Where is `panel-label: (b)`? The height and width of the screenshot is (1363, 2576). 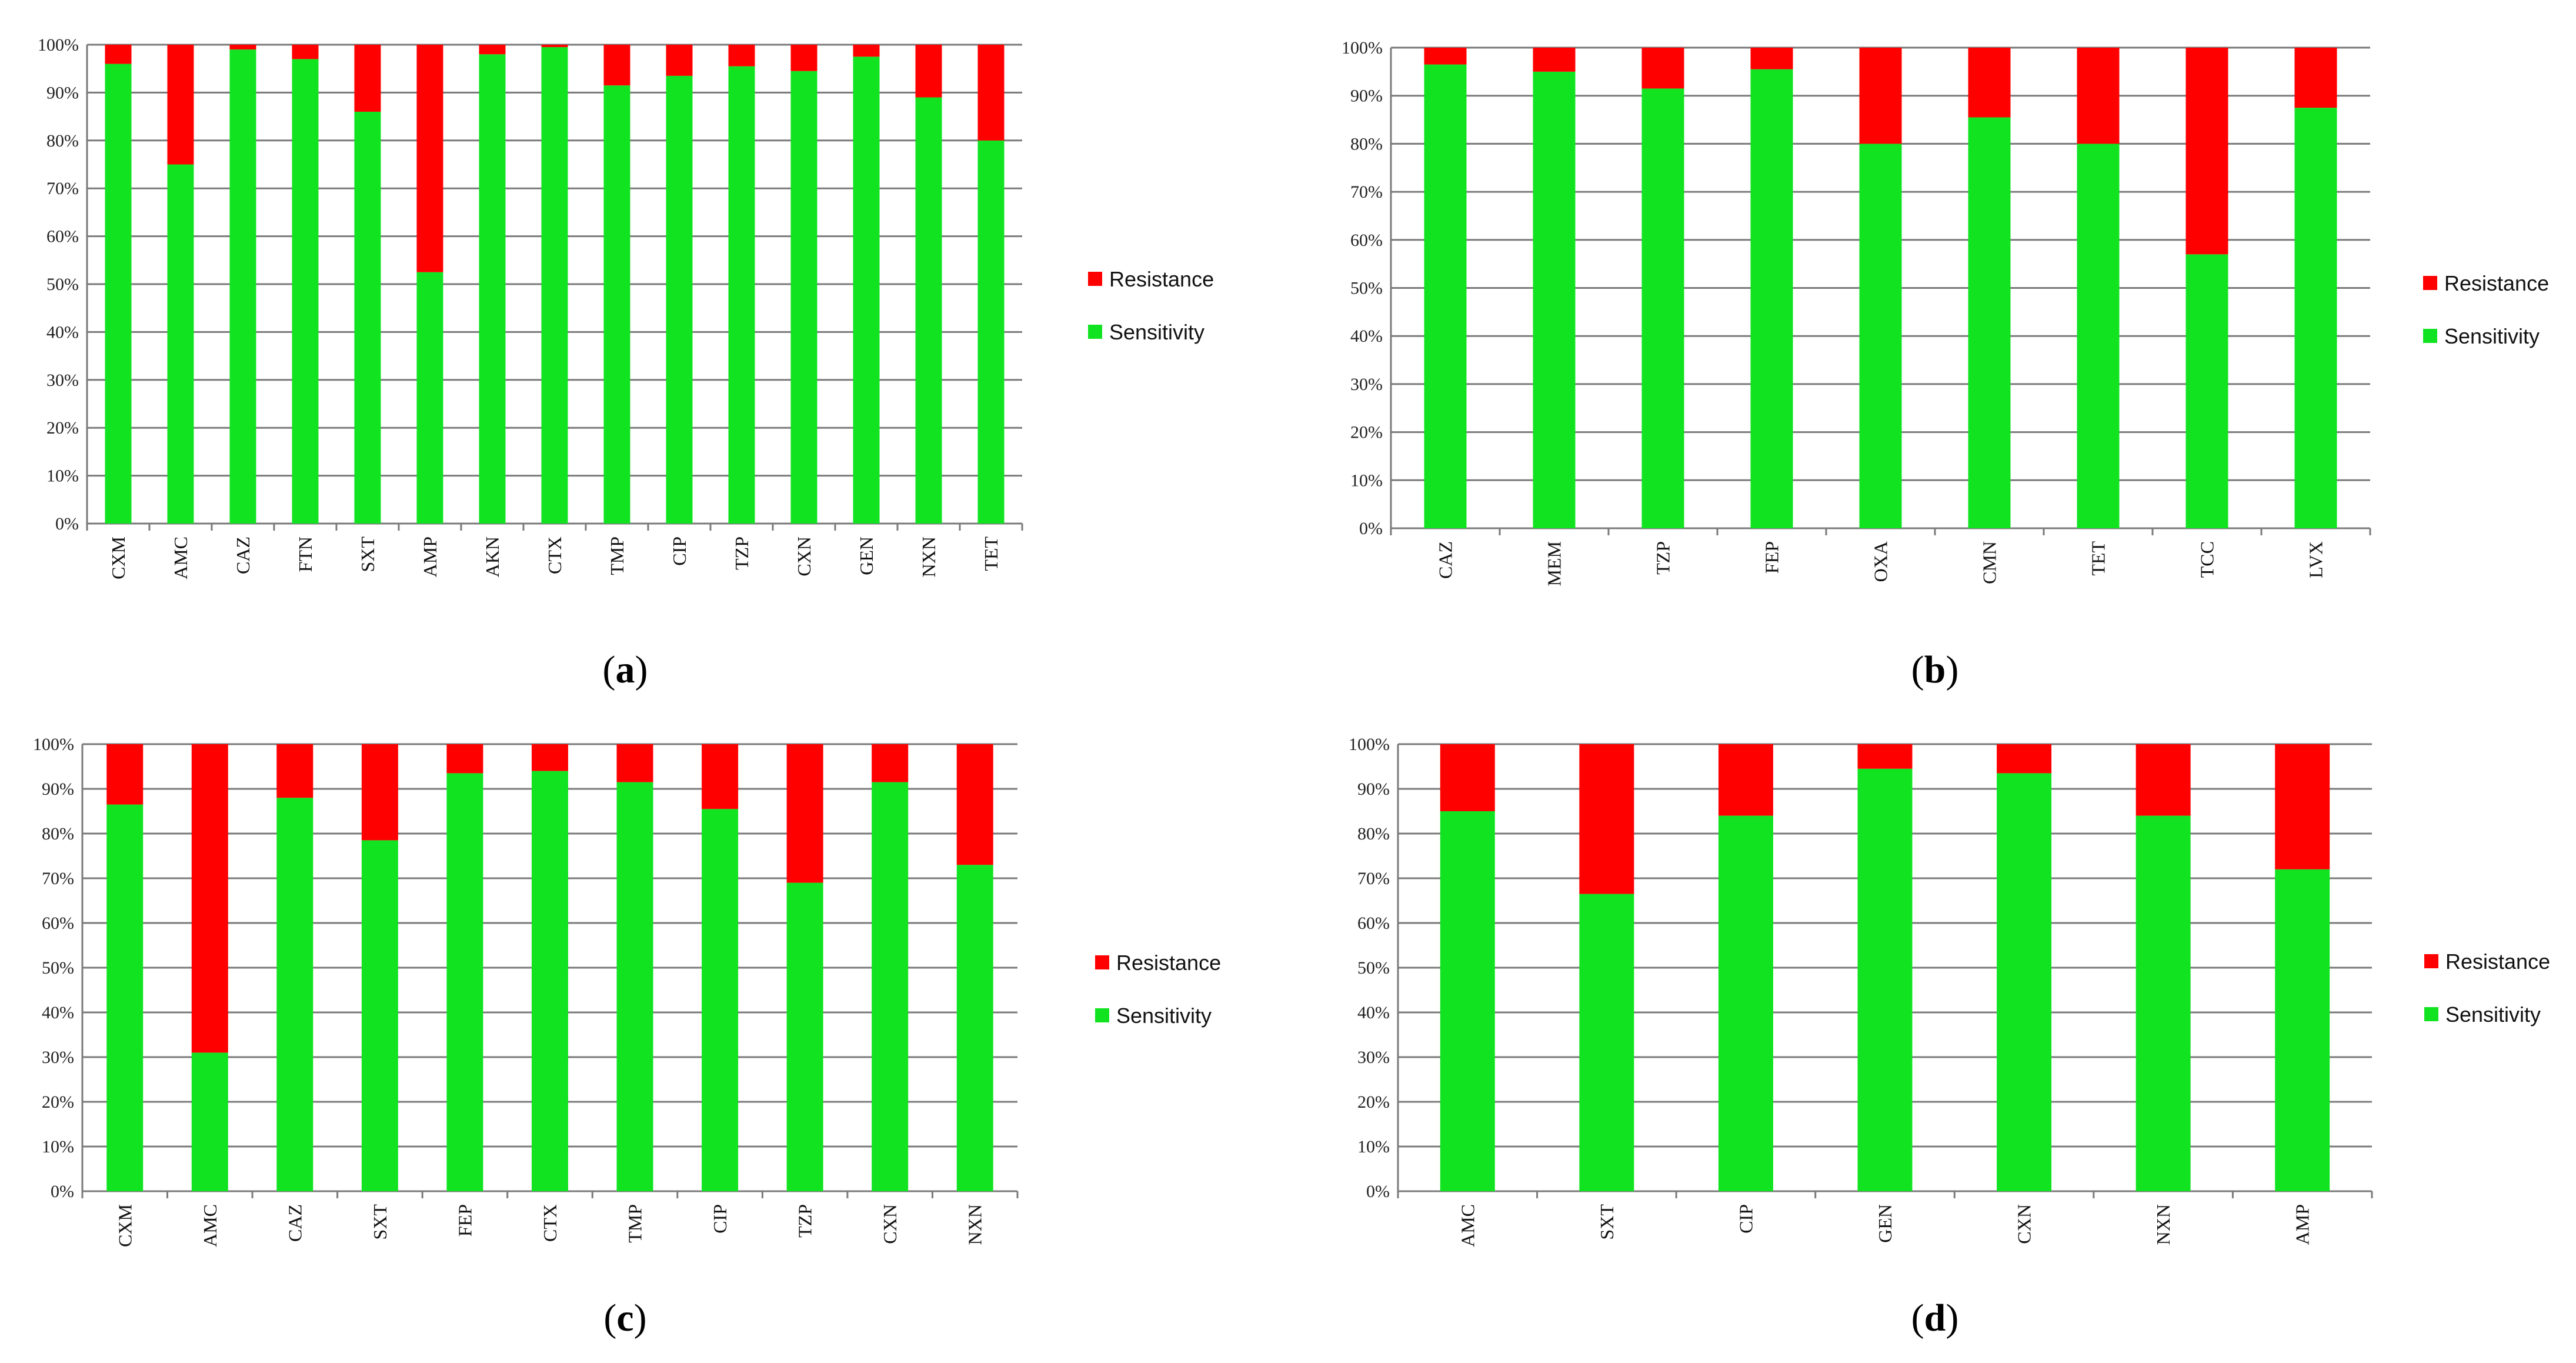 panel-label: (b) is located at coordinates (1935, 669).